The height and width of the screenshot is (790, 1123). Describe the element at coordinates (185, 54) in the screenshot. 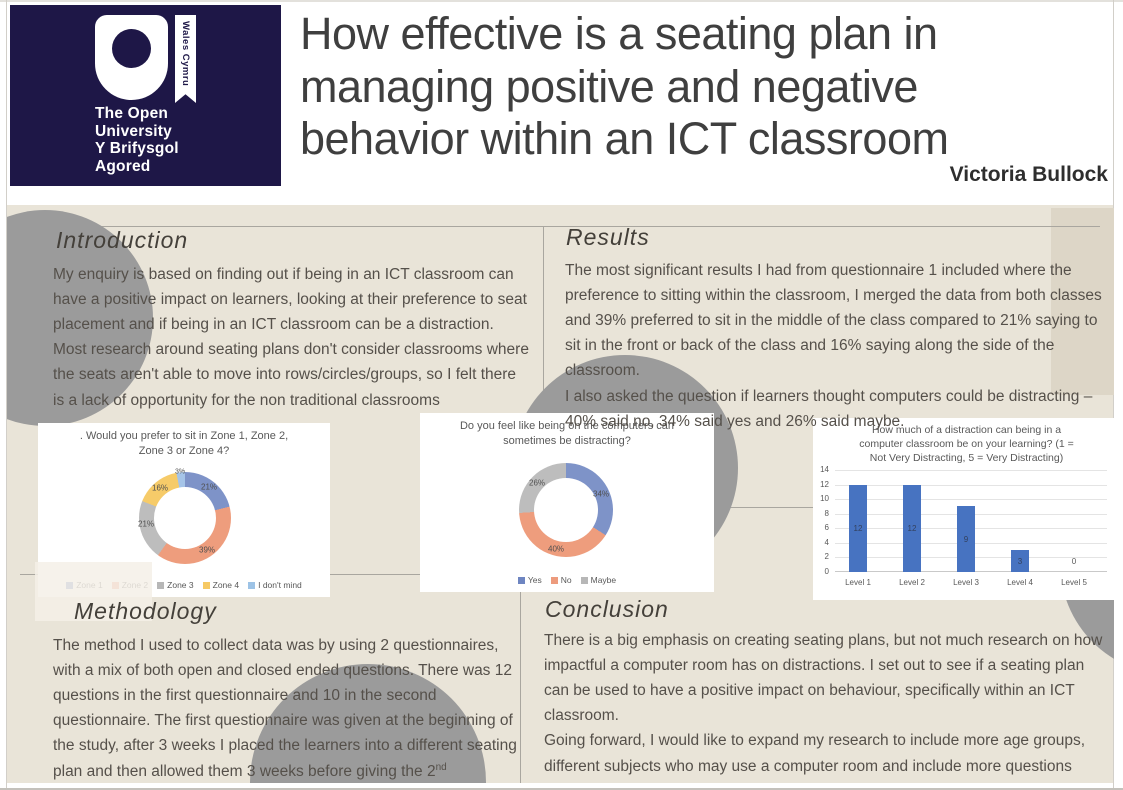

I see `ribbon-text: Wales Cymru` at that location.